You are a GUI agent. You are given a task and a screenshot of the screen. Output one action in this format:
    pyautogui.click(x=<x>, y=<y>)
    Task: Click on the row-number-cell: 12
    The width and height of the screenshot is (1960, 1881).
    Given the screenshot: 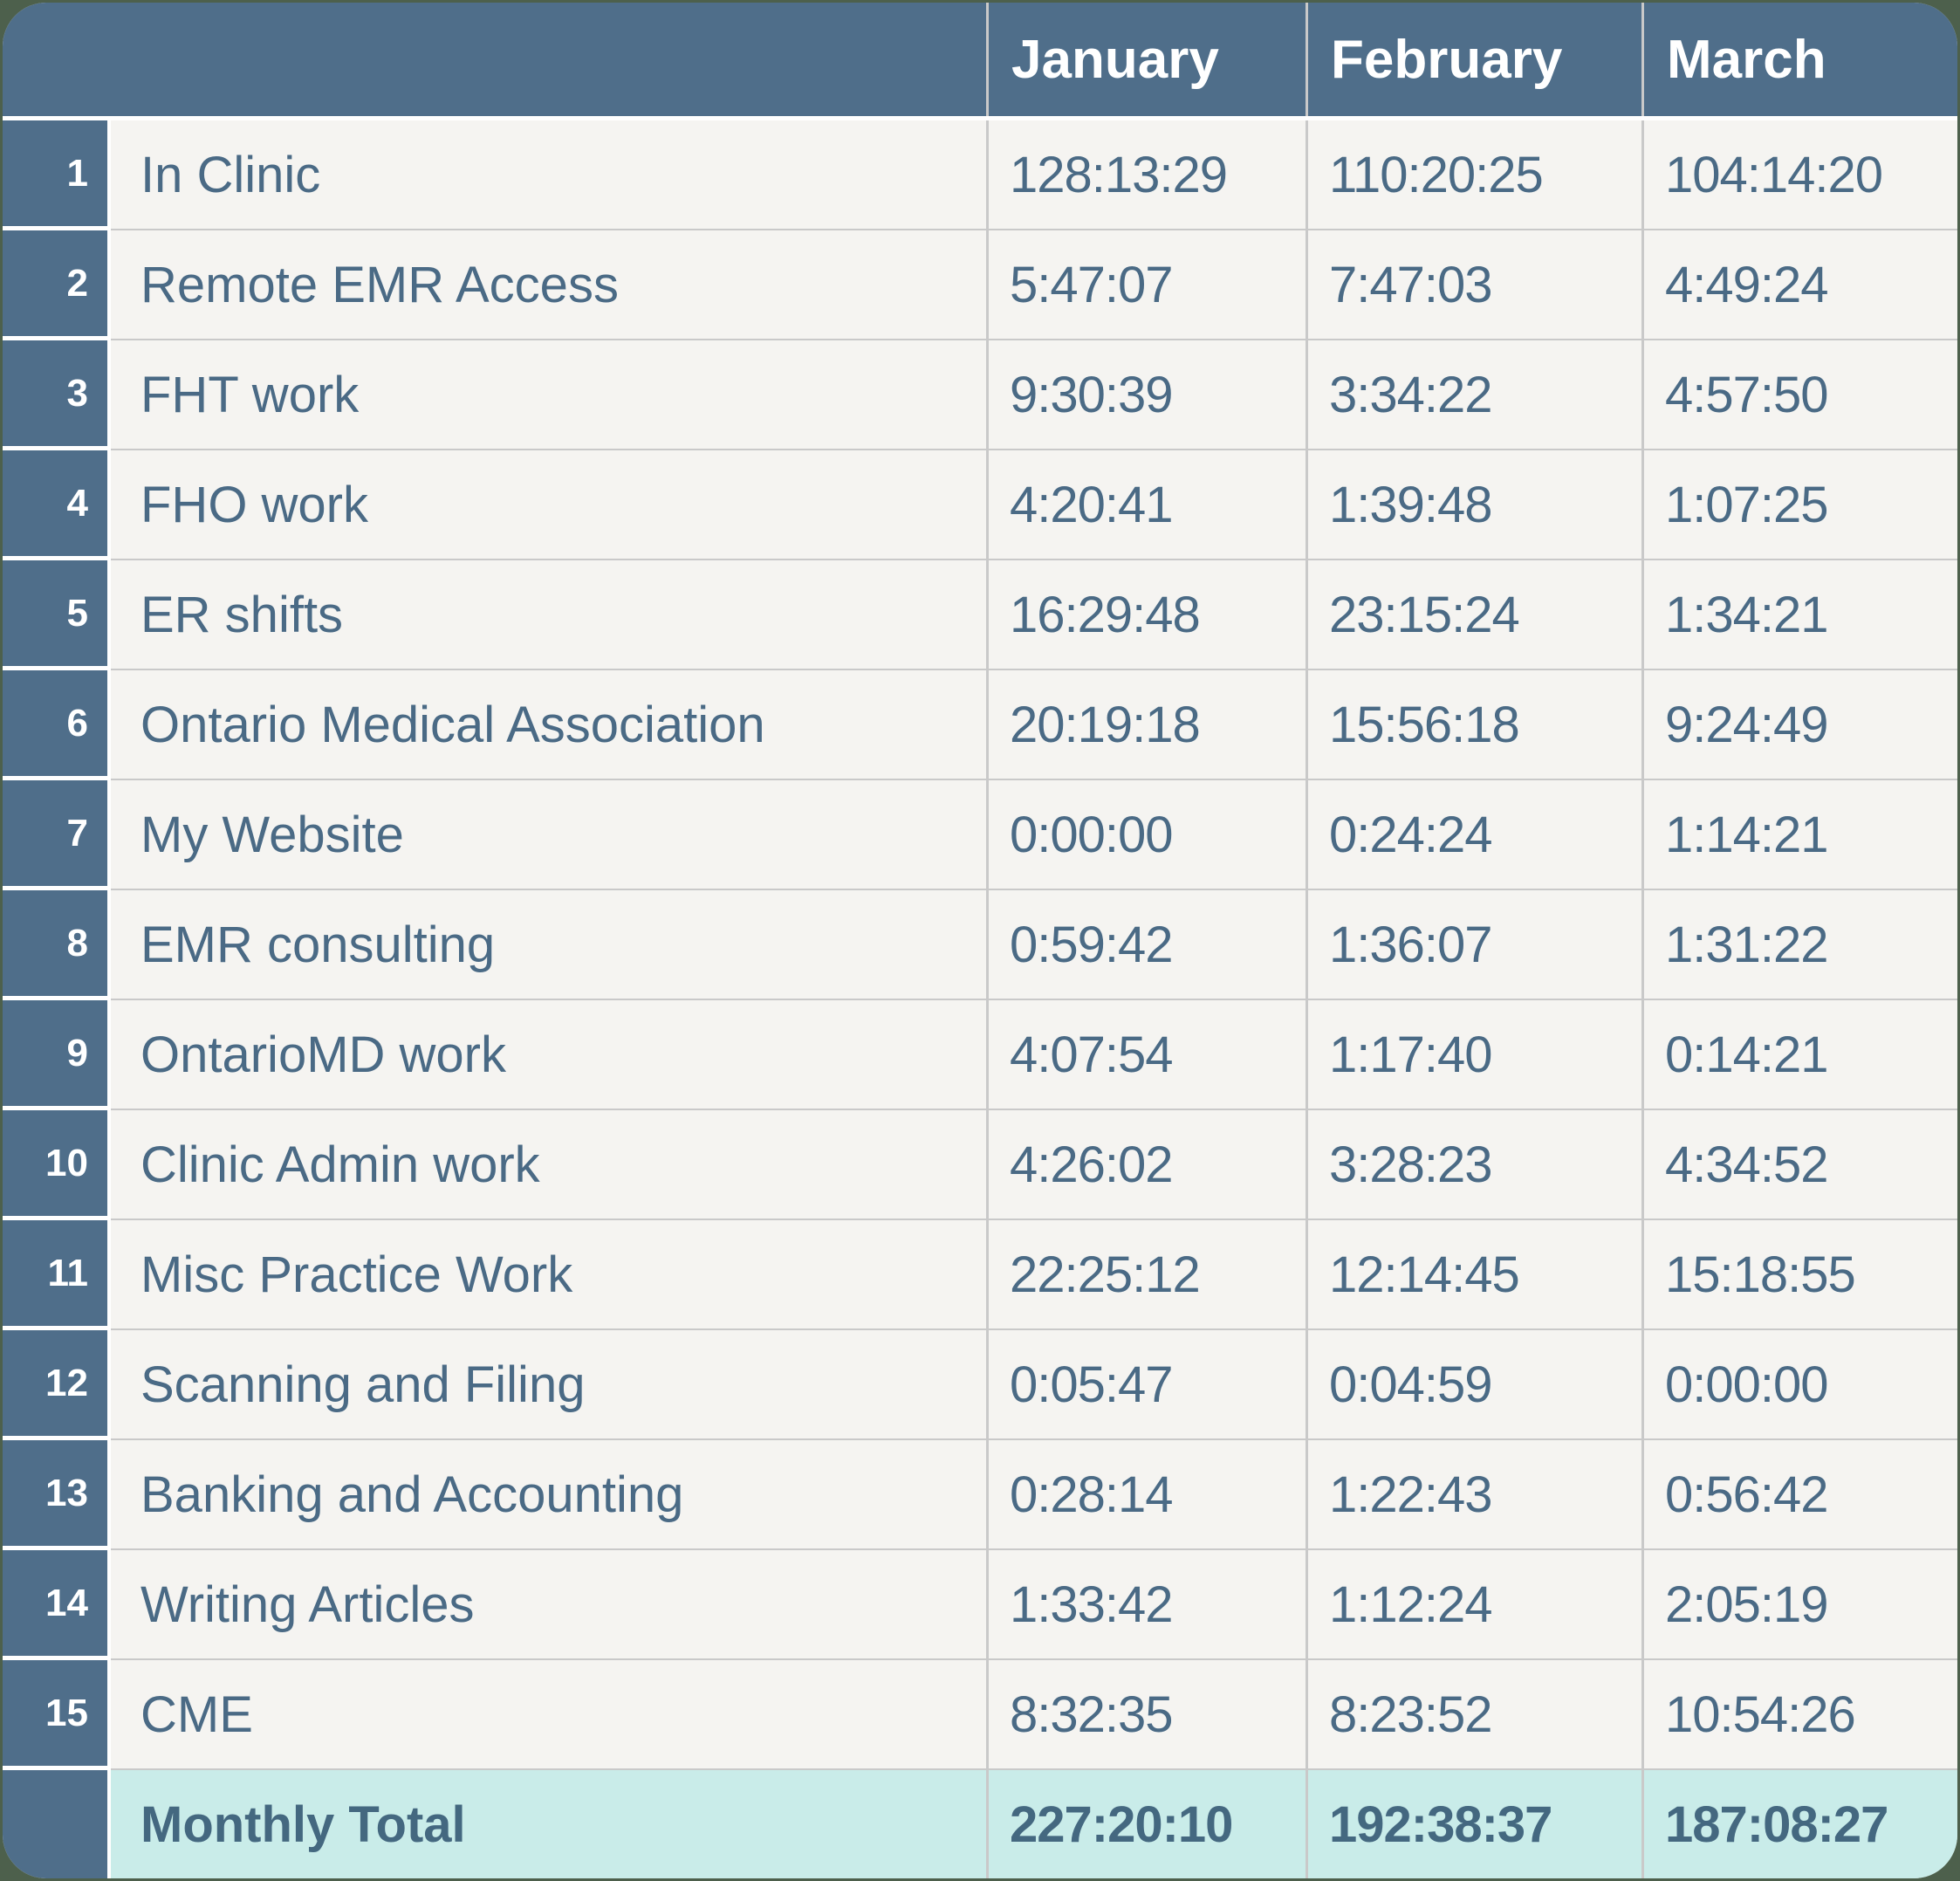 What is the action you would take?
    pyautogui.click(x=55, y=1385)
    